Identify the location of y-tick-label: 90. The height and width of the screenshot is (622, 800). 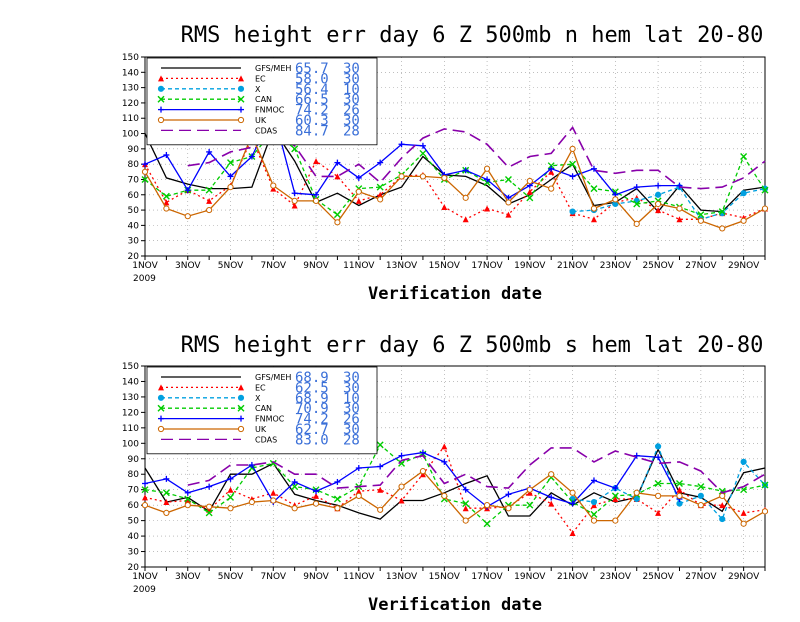
(134, 150).